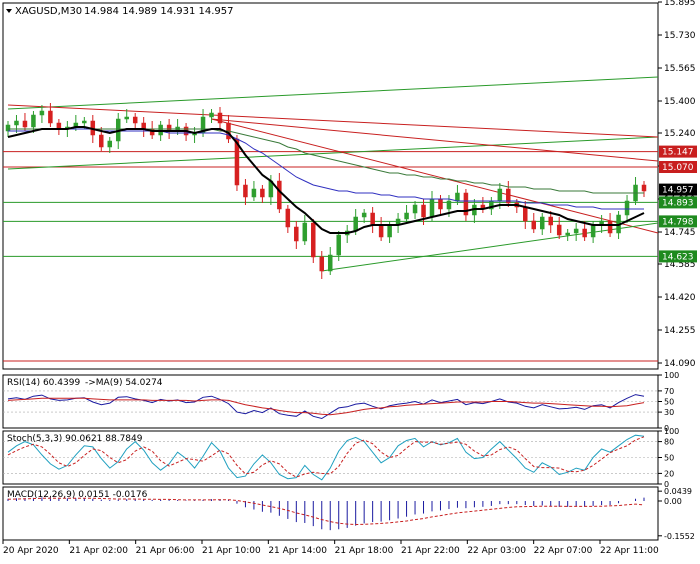  What do you see at coordinates (75, 439) in the screenshot?
I see `stoch-title: Stoch(5,3,3) 90.0621 88.7849` at bounding box center [75, 439].